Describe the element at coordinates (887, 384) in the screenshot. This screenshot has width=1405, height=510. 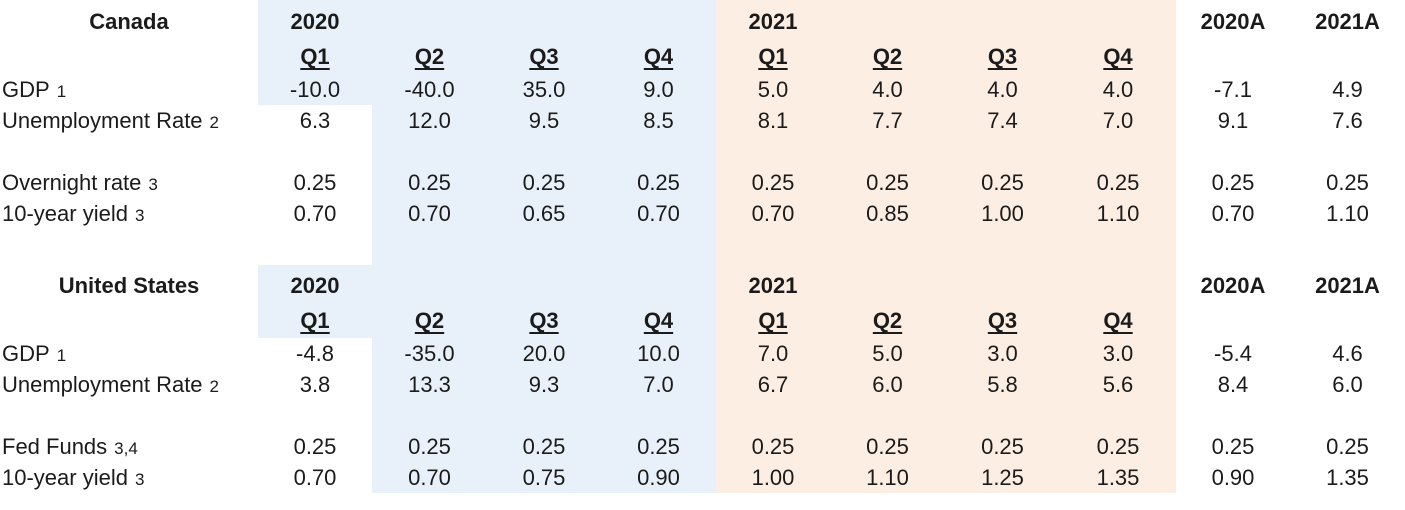
I see `data-cell: 6.0` at that location.